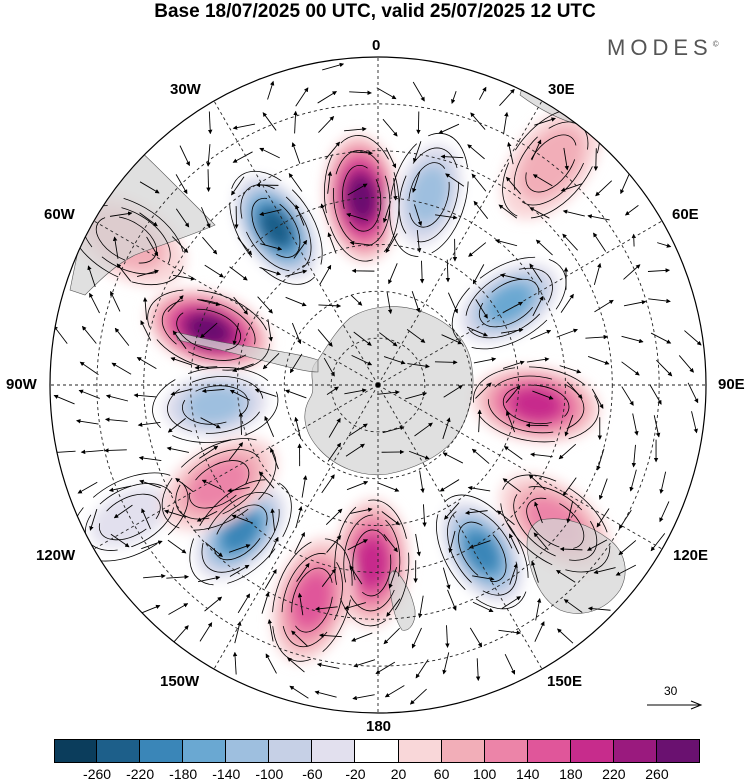  Describe the element at coordinates (685, 214) in the screenshot. I see `lon-label-60e: 60E` at that location.